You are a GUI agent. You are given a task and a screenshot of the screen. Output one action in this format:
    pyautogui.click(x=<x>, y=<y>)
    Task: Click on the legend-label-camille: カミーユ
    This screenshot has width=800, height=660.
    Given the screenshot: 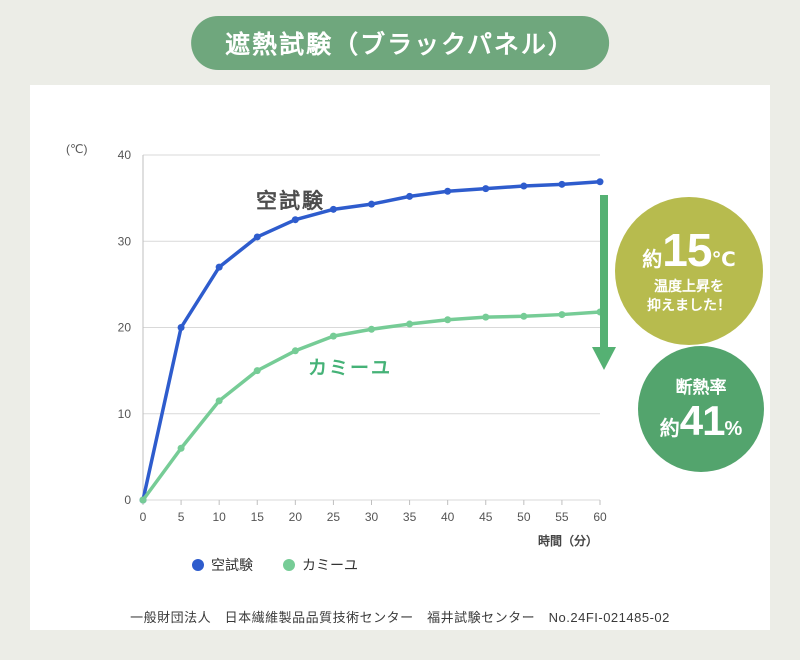 What is the action you would take?
    pyautogui.click(x=330, y=565)
    